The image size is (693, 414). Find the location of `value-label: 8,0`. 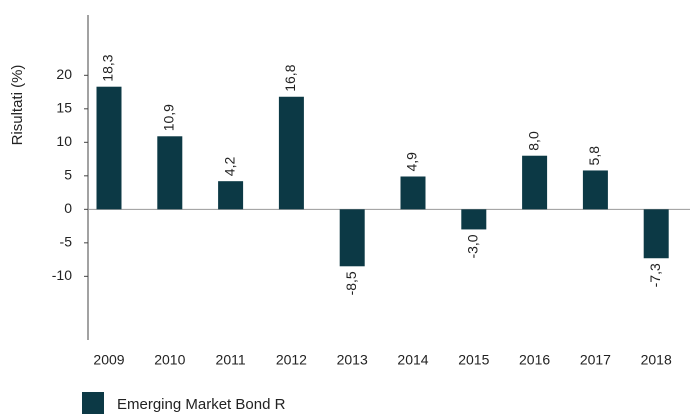

value-label: 8,0 is located at coordinates (533, 141).